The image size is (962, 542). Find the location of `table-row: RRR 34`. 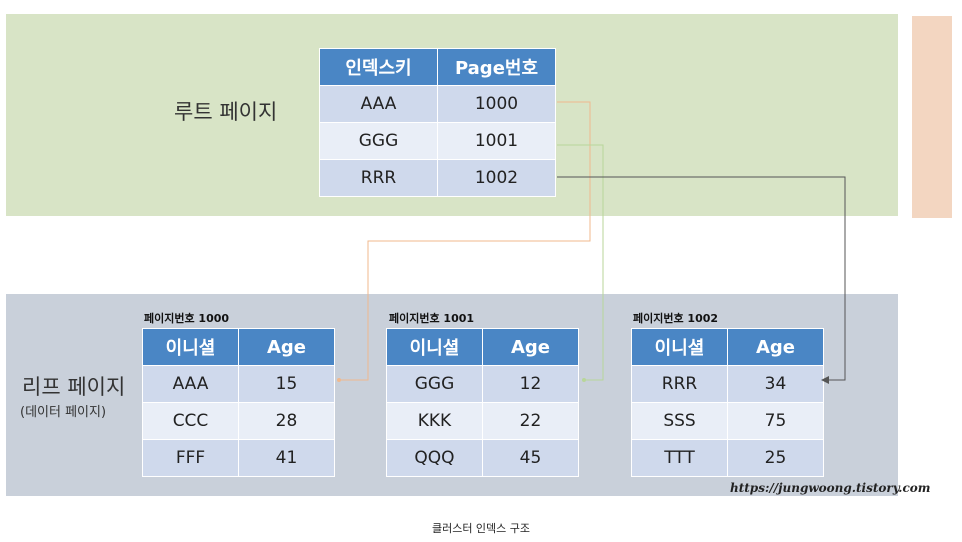

table-row: RRR 34 is located at coordinates (727, 384).